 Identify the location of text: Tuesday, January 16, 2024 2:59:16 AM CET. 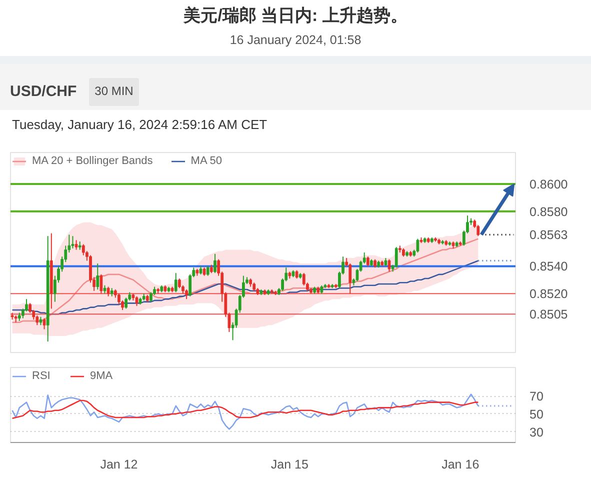
(139, 125).